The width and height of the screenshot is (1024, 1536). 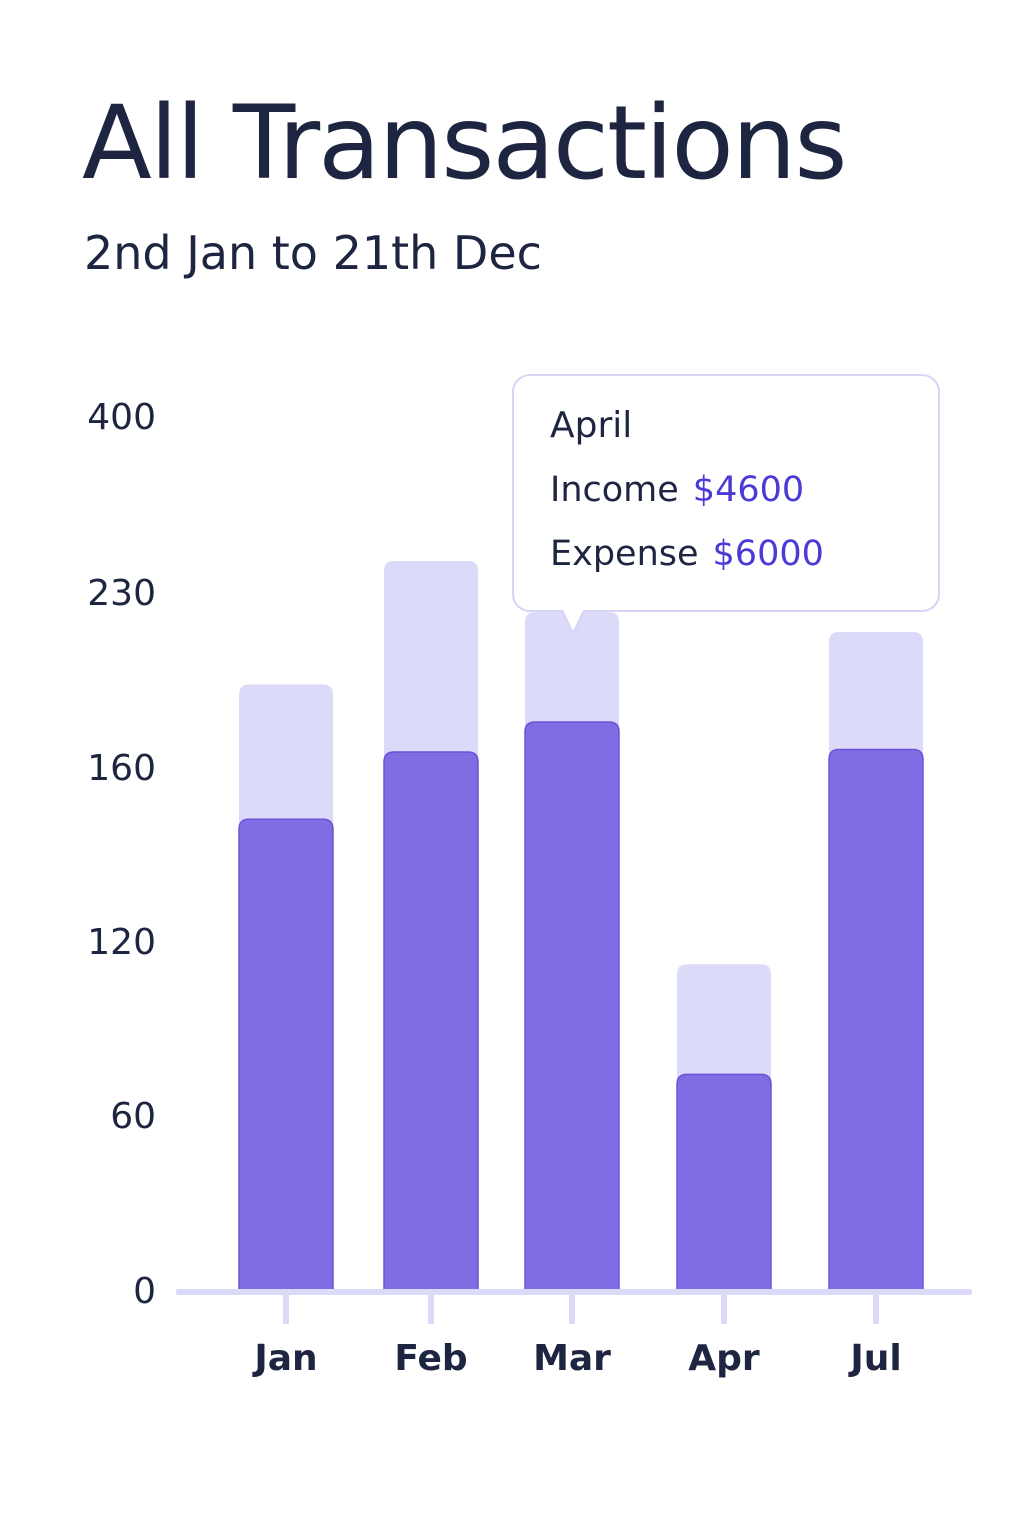 I want to click on x-tick-label: Mar, so click(x=572, y=1358).